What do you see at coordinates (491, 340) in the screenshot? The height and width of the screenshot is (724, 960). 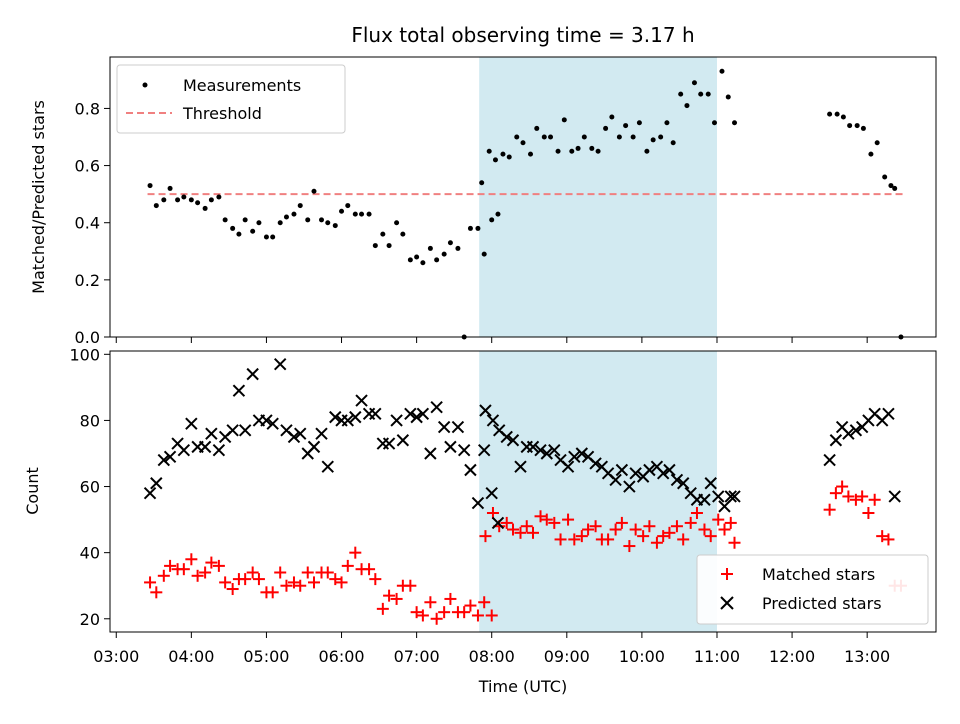 I see `top-x-ticks` at bounding box center [491, 340].